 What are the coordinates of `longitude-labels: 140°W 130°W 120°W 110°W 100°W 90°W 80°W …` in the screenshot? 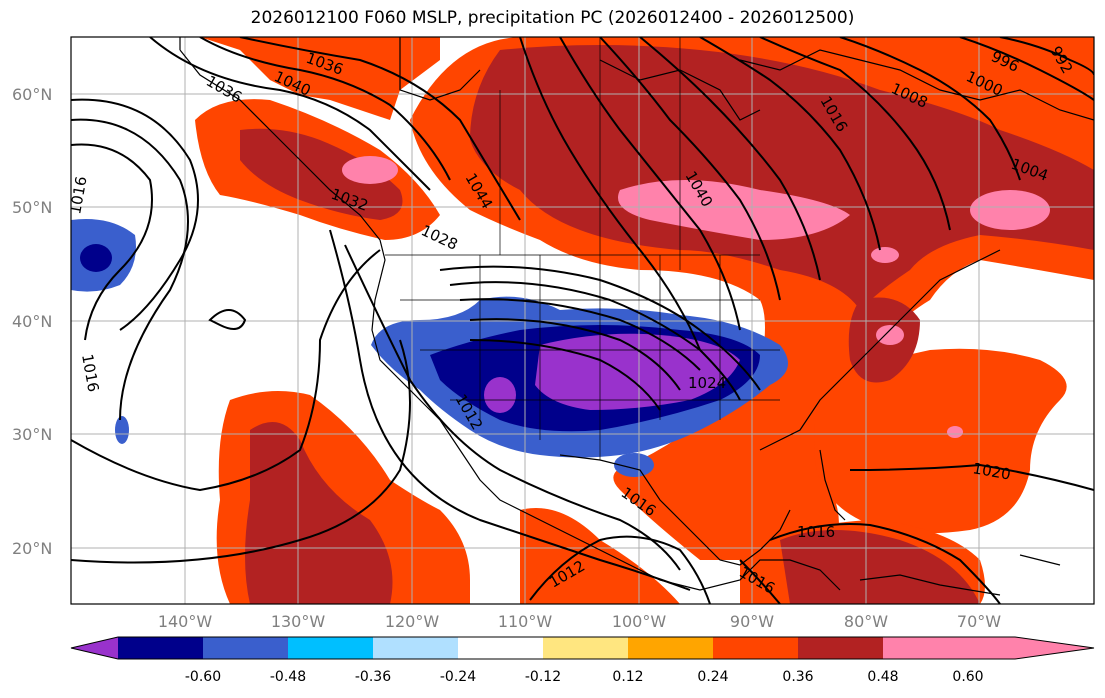 It's located at (579, 621).